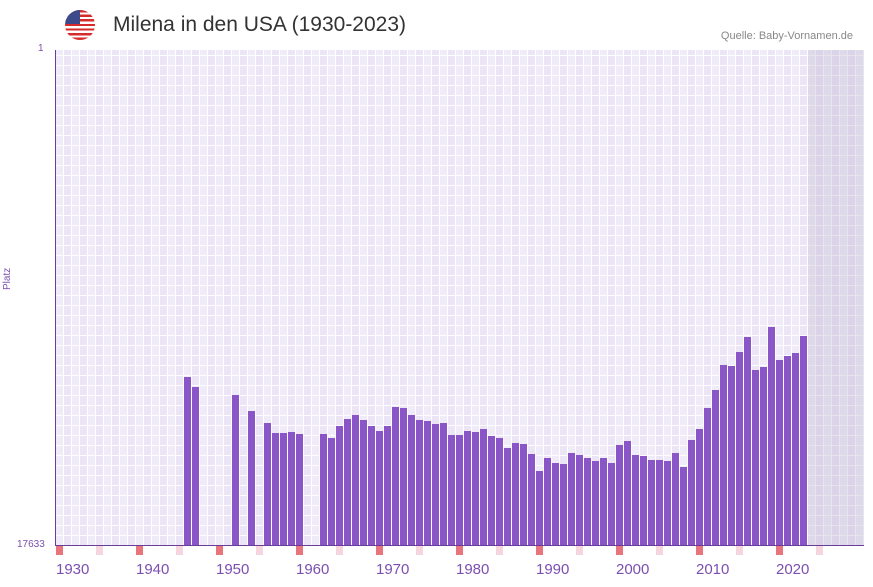  Describe the element at coordinates (427, 483) in the screenshot. I see `bar-1976` at that location.